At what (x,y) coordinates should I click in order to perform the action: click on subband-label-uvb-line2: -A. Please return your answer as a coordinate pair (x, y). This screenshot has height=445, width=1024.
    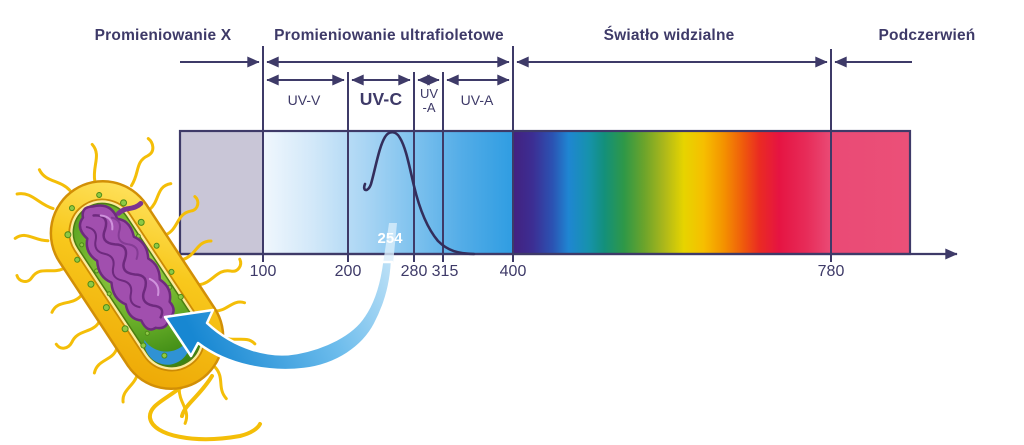
    Looking at the image, I should click on (429, 107).